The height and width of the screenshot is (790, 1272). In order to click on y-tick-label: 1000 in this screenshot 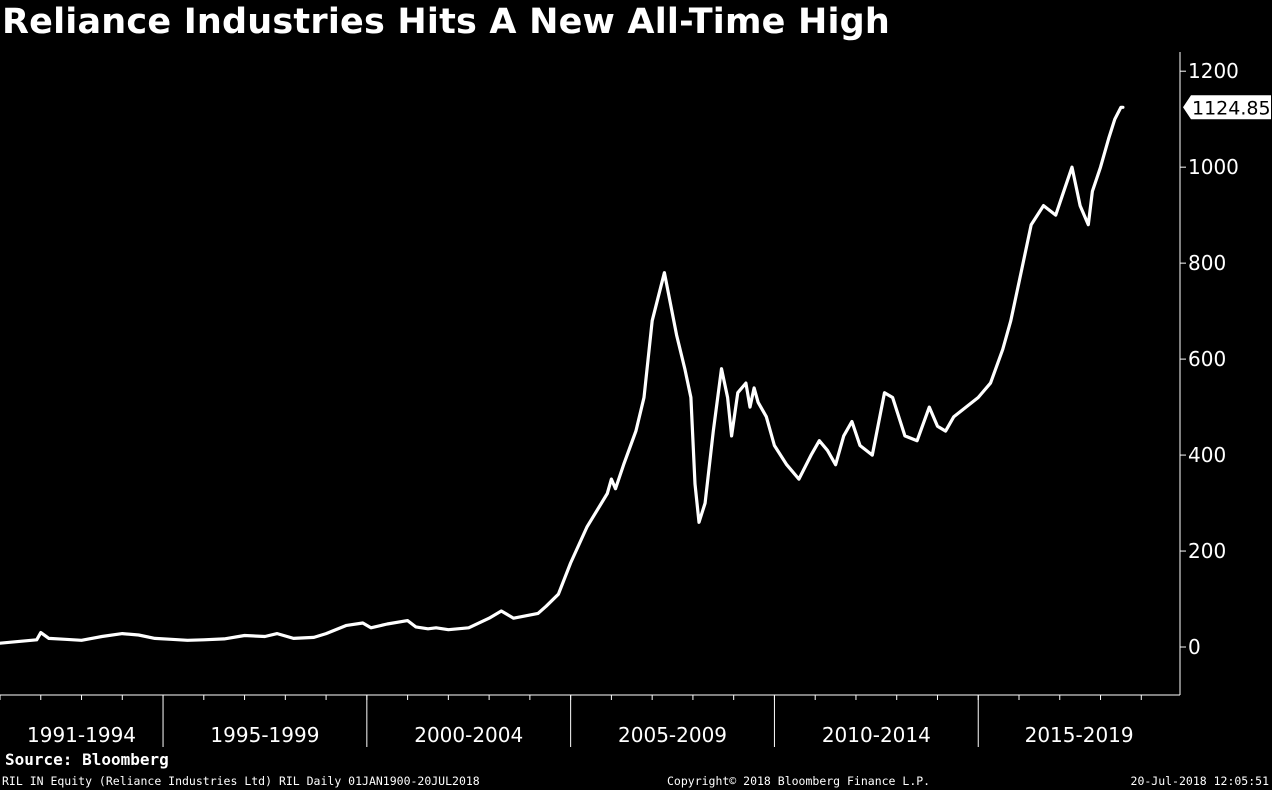, I will do `click(1213, 167)`.